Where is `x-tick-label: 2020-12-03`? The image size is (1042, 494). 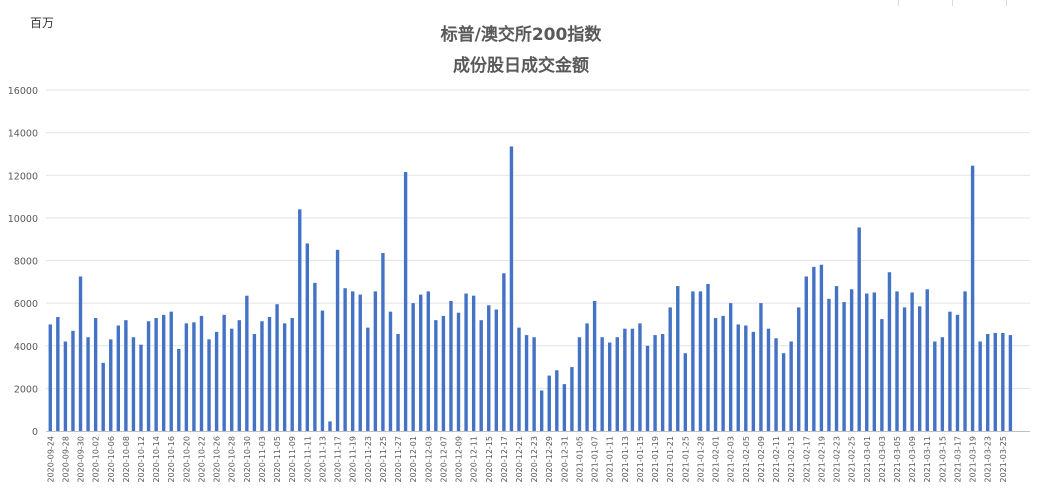
x-tick-label: 2020-12-03 is located at coordinates (428, 459).